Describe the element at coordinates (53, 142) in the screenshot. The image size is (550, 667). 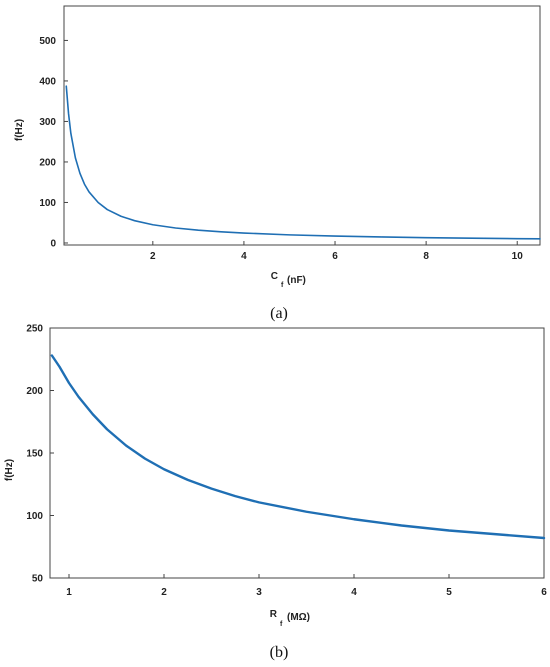
I see `y-axis-a: 0 100 200 300 400 500` at that location.